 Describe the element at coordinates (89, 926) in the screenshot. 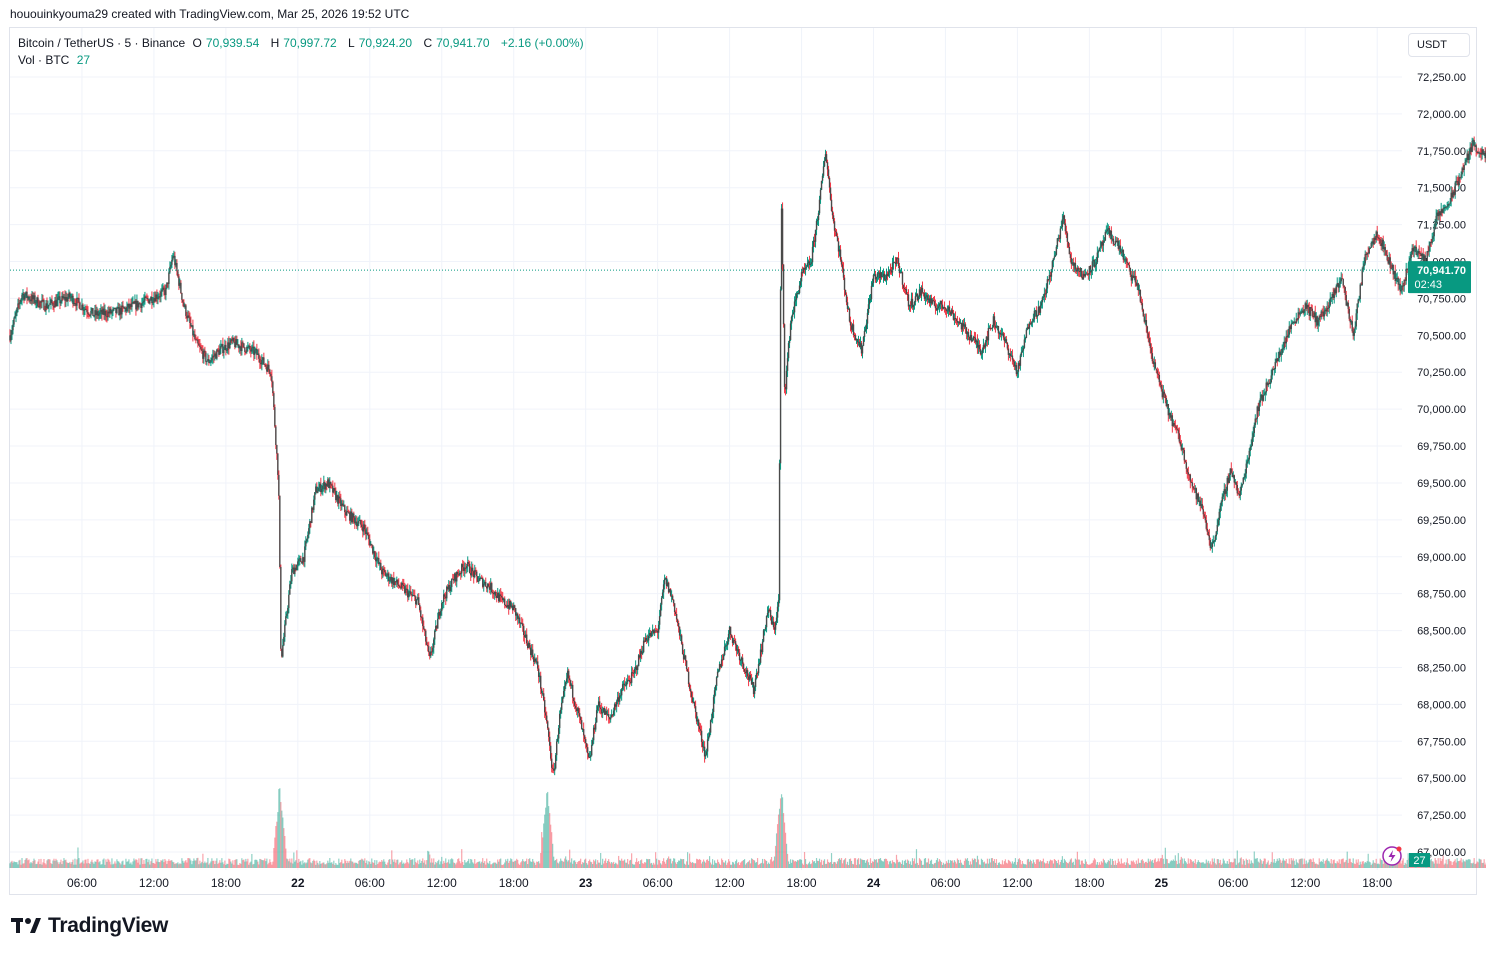

I see `tradingview-logo: TradingView` at that location.